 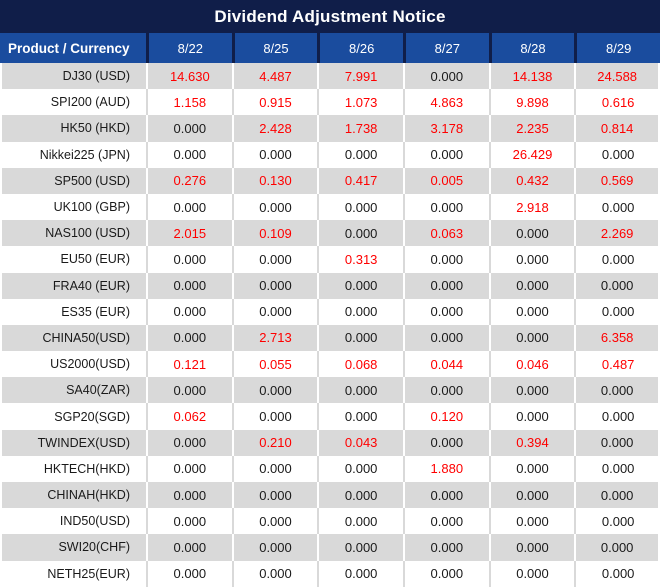 I want to click on date-header-8-26: 8/26, so click(x=360, y=48).